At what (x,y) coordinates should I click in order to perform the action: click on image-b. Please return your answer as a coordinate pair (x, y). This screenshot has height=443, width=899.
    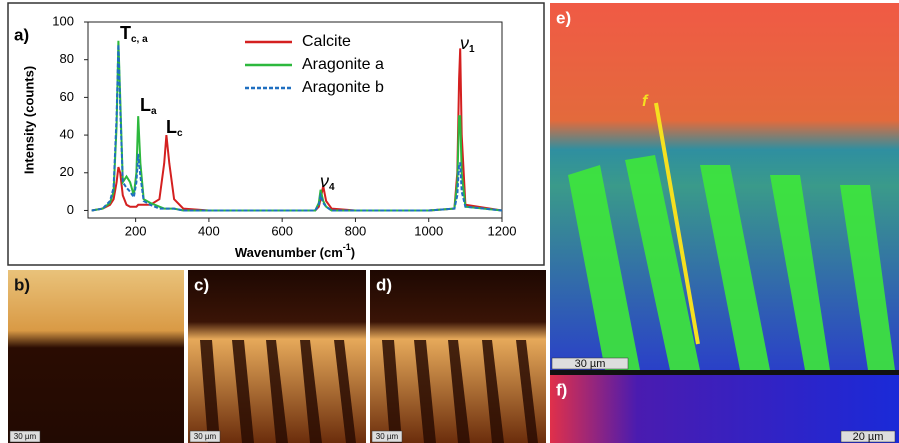
    Looking at the image, I should click on (96, 356).